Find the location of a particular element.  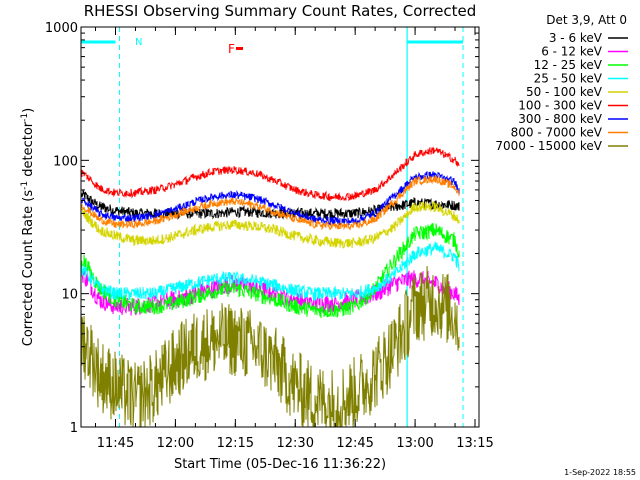

flag-f-label: F is located at coordinates (231, 49).